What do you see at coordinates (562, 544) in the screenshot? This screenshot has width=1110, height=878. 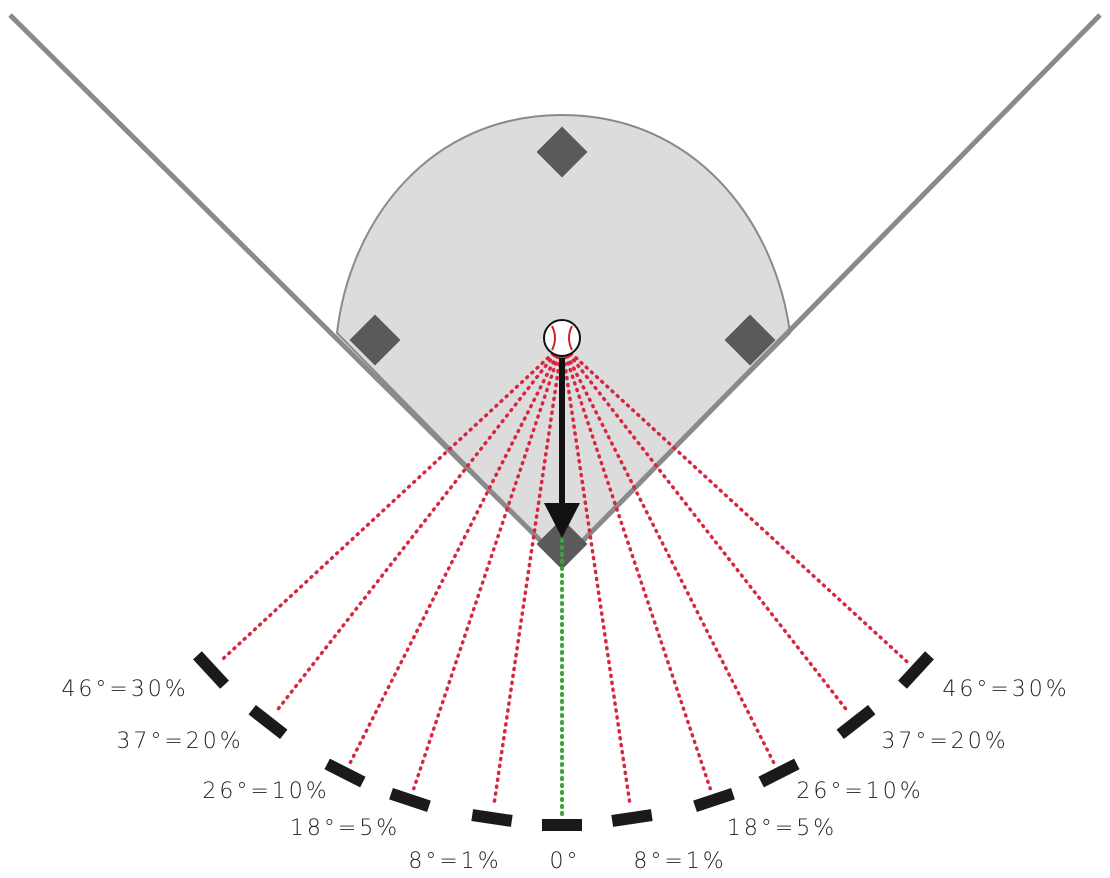 I see `home-plate` at bounding box center [562, 544].